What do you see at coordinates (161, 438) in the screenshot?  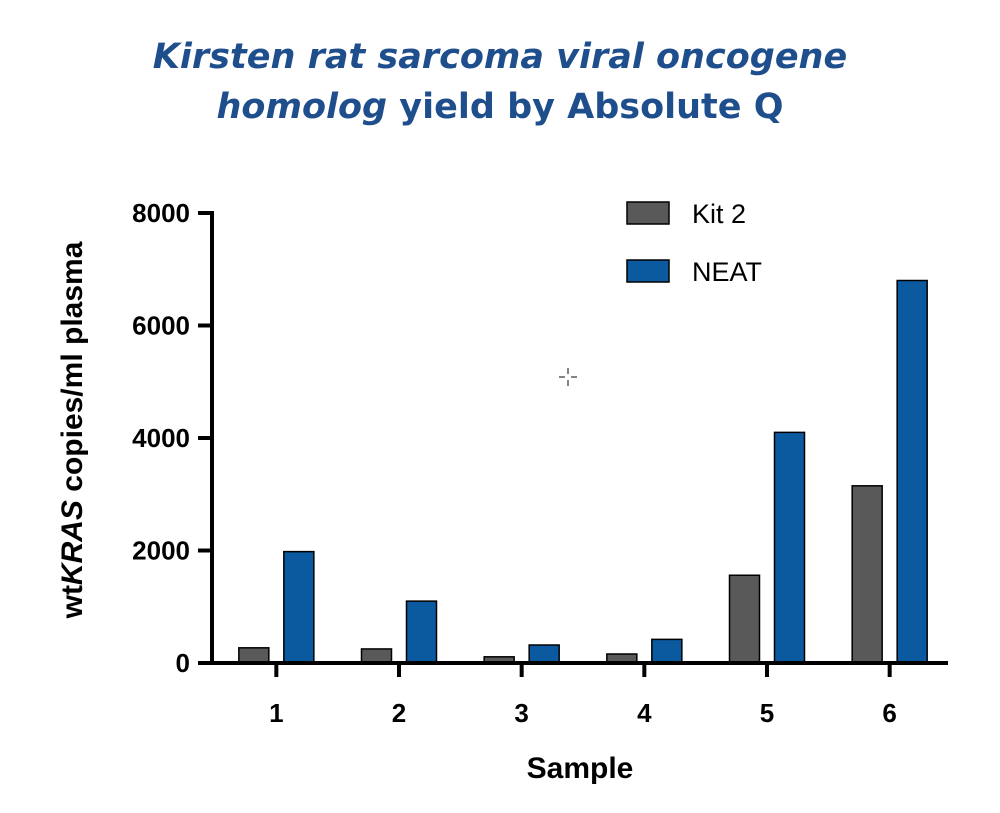 I see `y-tick-label: 4000` at bounding box center [161, 438].